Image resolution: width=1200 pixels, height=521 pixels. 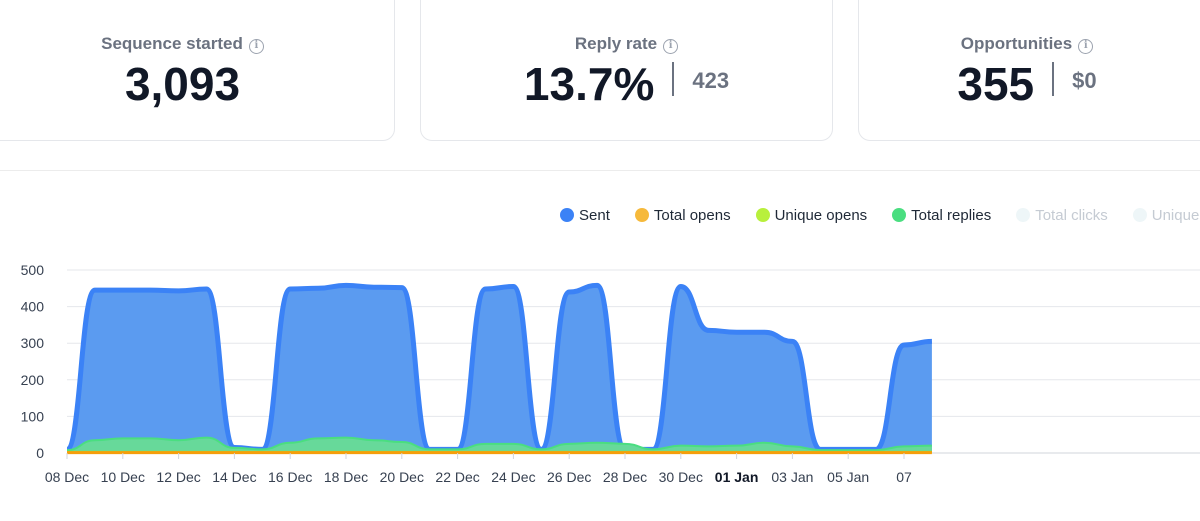 I want to click on card-reply-rate: Reply rate i 13.7% 423, so click(x=626, y=70).